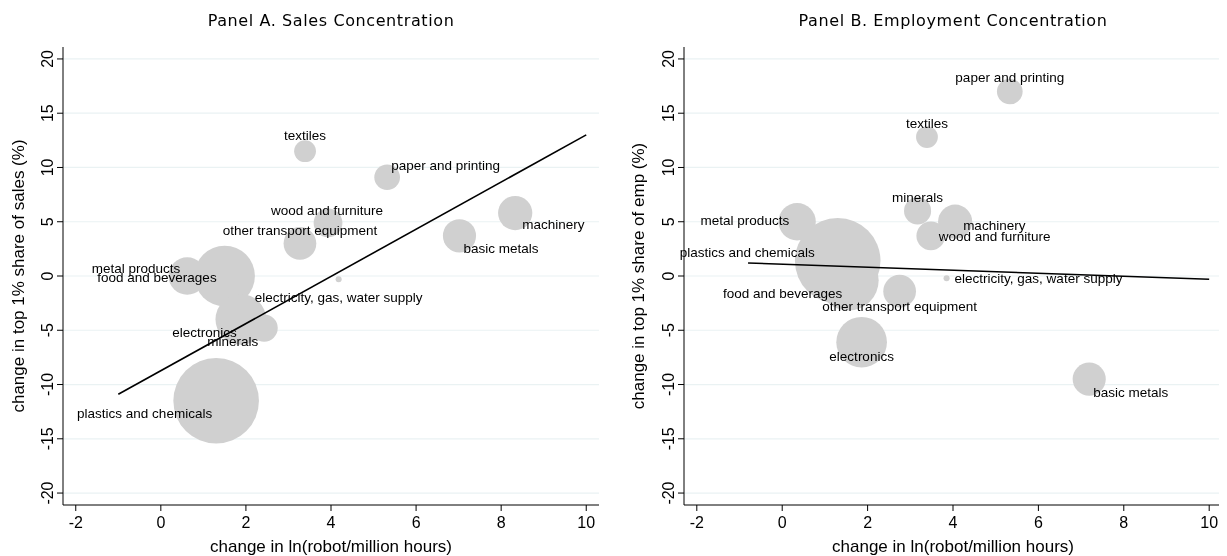 The image size is (1227, 556). What do you see at coordinates (326, 211) in the screenshot?
I see `annotation: wood and furniture` at bounding box center [326, 211].